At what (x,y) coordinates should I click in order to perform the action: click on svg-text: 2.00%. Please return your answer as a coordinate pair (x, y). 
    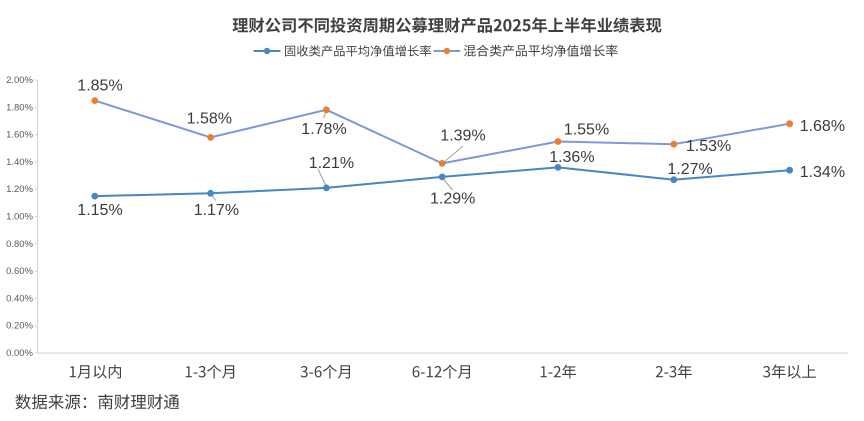
    Looking at the image, I should click on (19, 80).